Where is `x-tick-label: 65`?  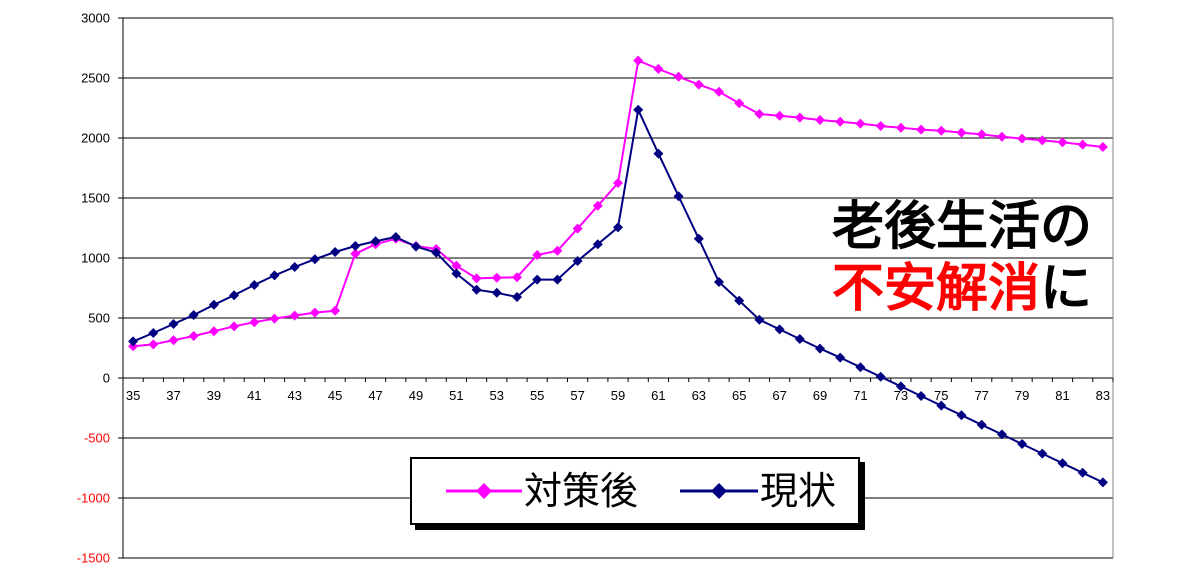 x-tick-label: 65 is located at coordinates (739, 395).